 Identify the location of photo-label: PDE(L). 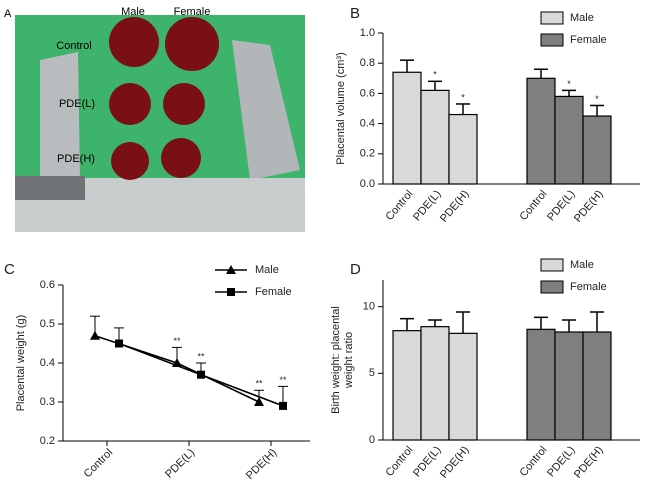
(77, 104).